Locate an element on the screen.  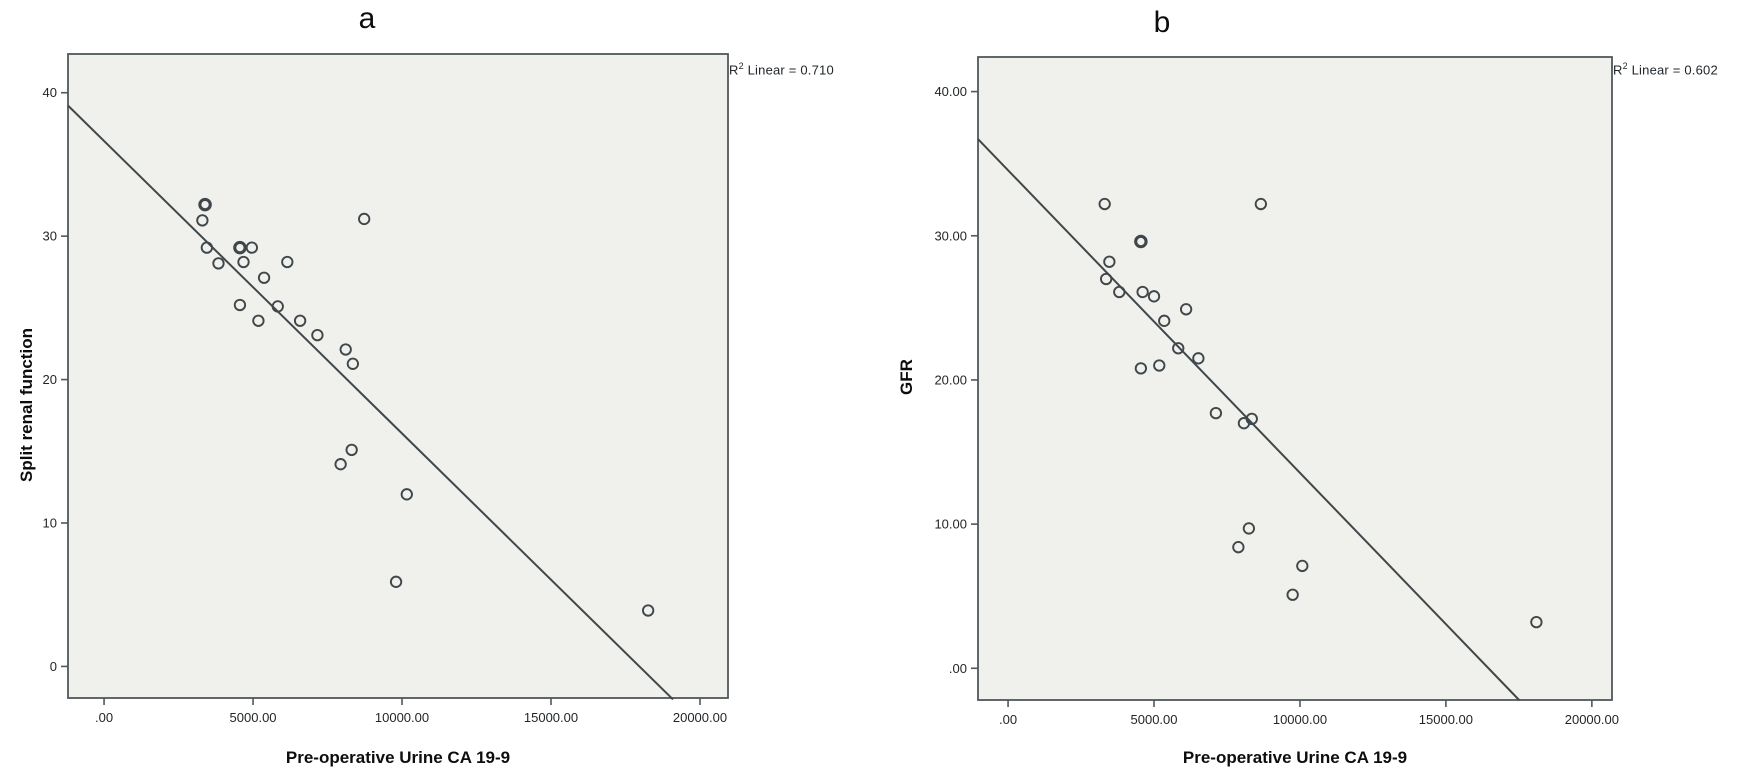
y-tick-label: 40.00 is located at coordinates (950, 91).